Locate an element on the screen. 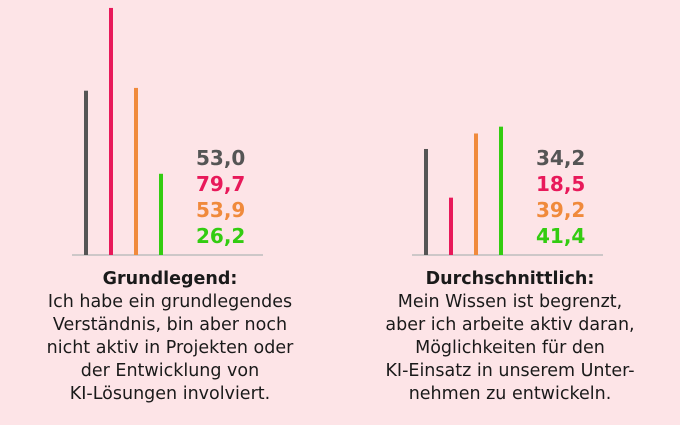 The image size is (680, 425). value-label: 18,5 is located at coordinates (560, 184).